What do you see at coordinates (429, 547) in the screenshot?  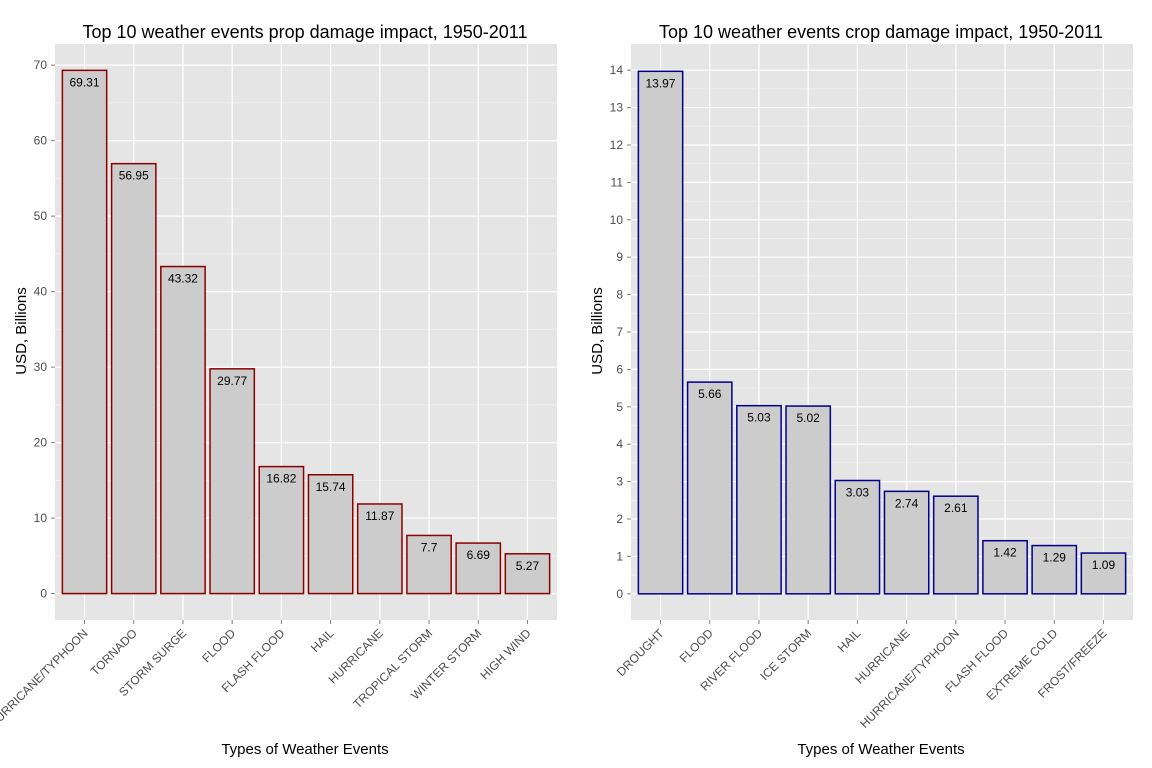 I see `bar-value-label: 7.7` at bounding box center [429, 547].